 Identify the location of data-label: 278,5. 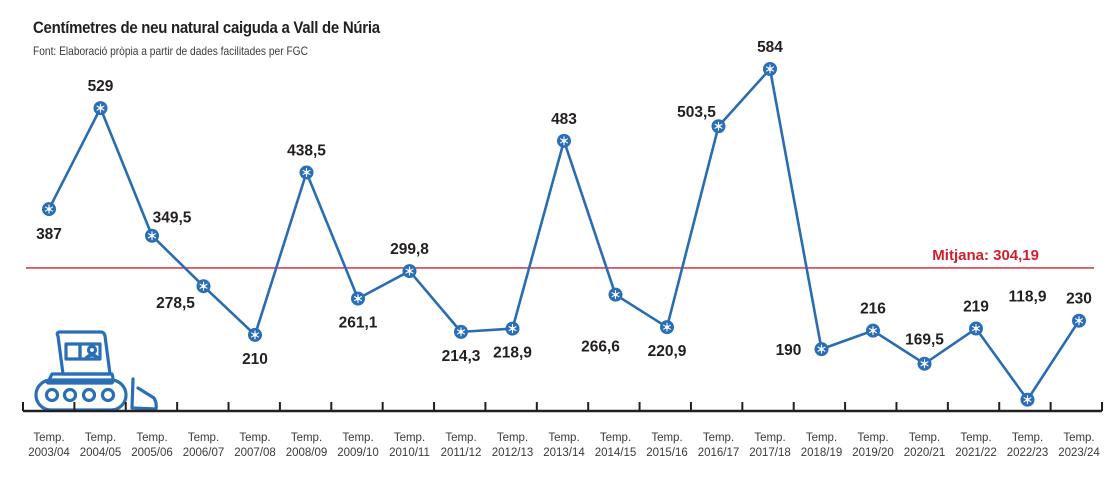
(175, 303).